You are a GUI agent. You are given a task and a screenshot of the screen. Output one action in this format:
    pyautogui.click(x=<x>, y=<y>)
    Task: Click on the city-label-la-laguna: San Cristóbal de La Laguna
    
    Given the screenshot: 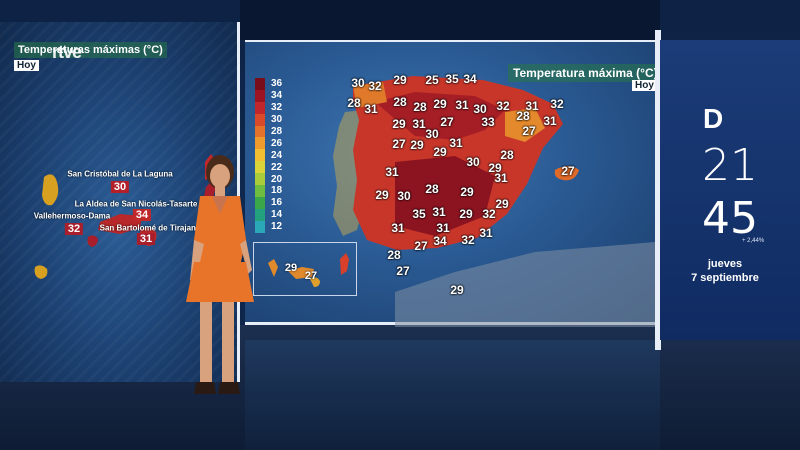 What is the action you would take?
    pyautogui.click(x=120, y=174)
    